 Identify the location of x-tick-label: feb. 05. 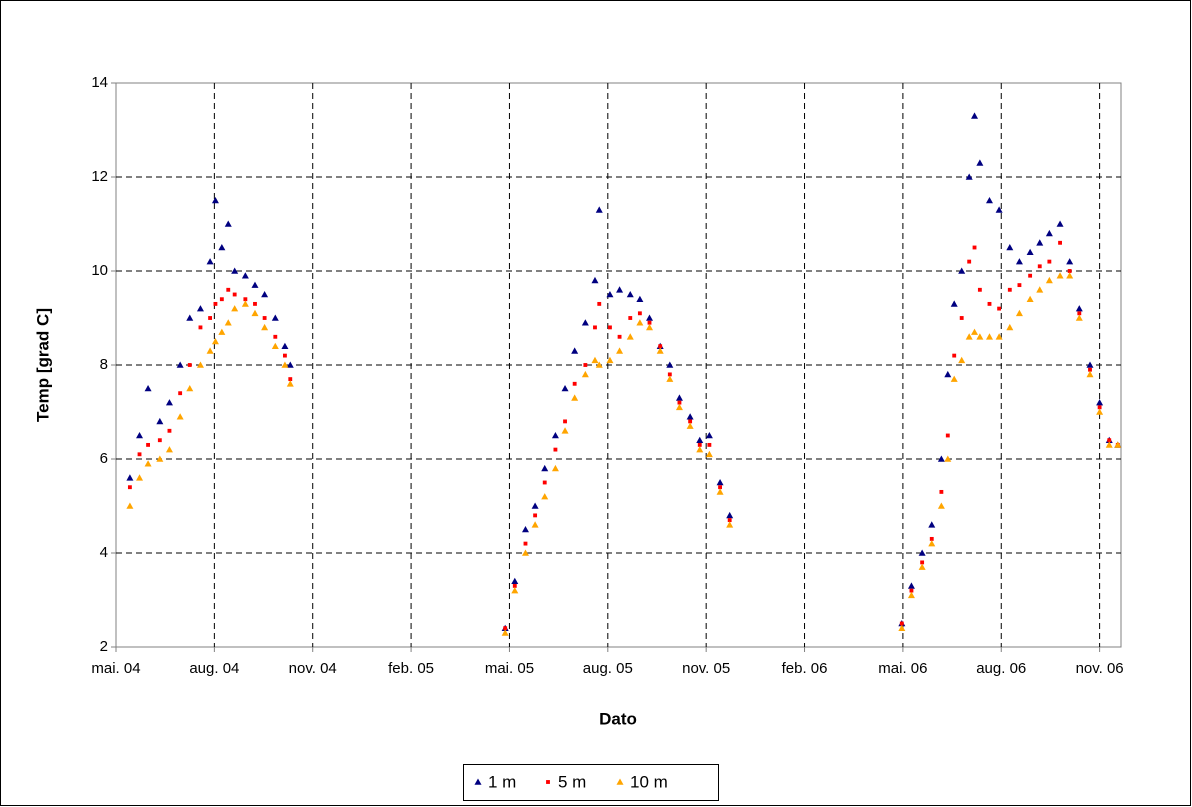
(411, 668).